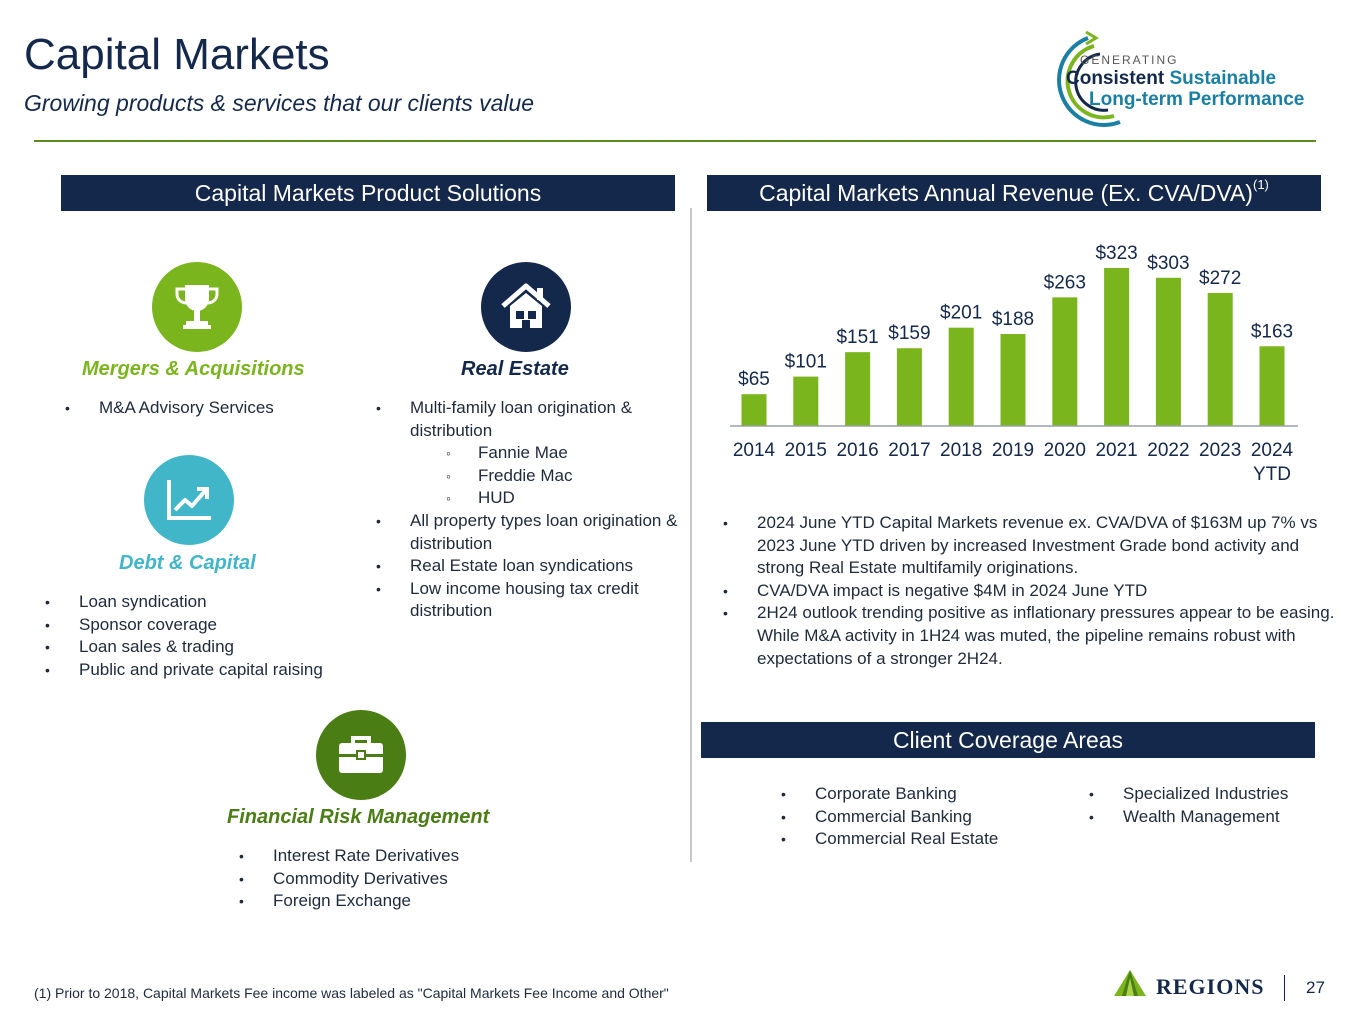 Image resolution: width=1365 pixels, height=1024 pixels. Describe the element at coordinates (361, 755) in the screenshot. I see `briefcase-icon` at that location.